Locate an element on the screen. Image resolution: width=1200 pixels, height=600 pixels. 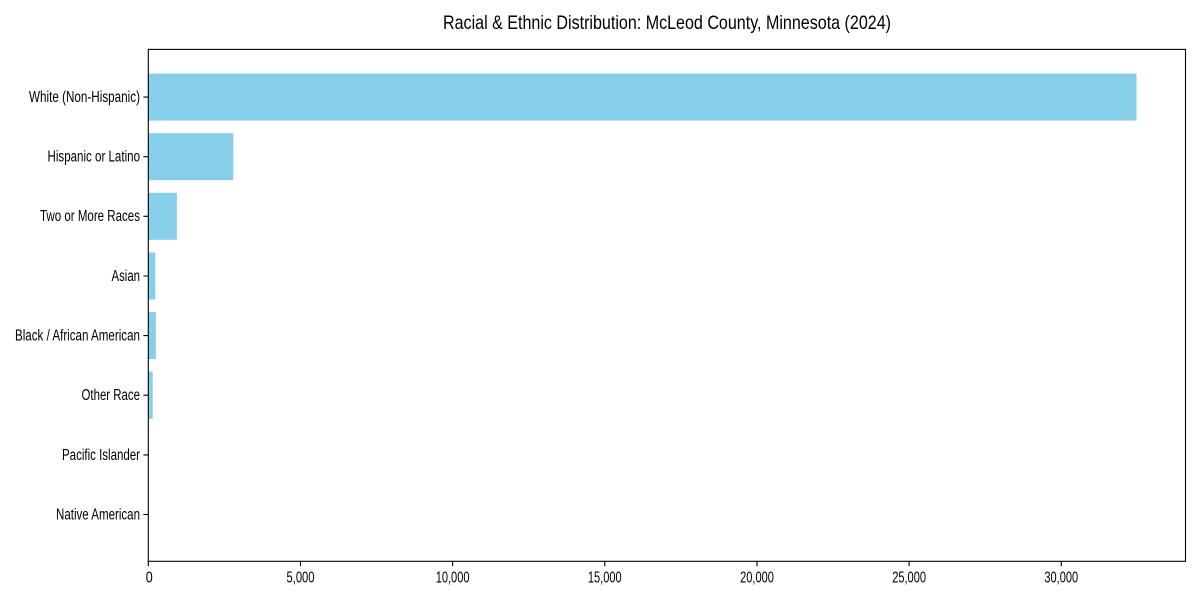
svg-text: 10,000 is located at coordinates (453, 577).